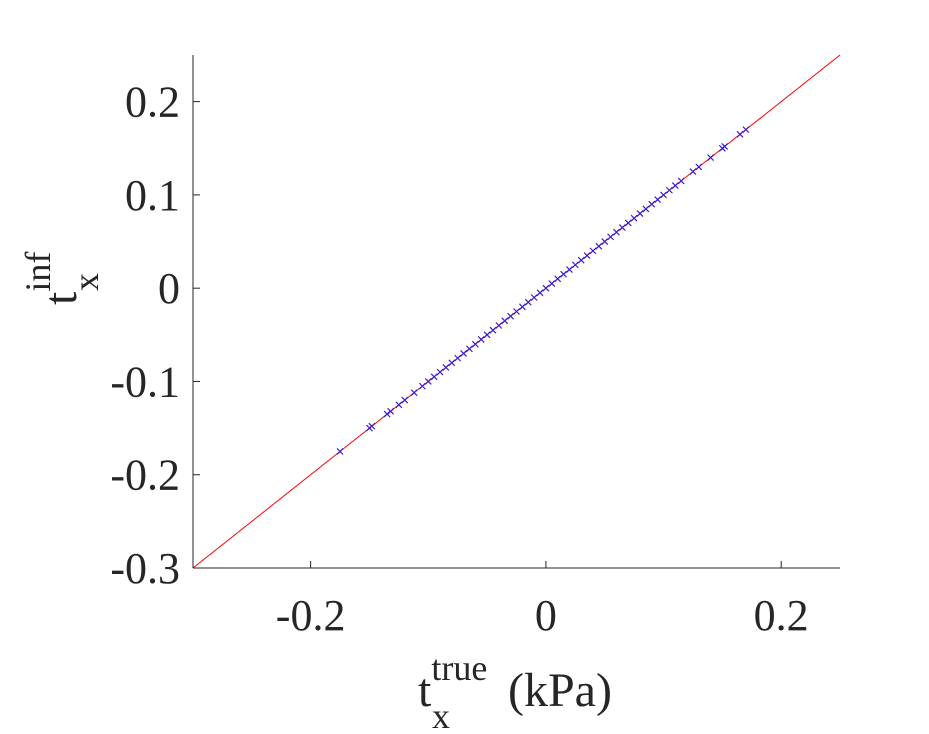  I want to click on x-axis-title-base: t, so click(425, 690).